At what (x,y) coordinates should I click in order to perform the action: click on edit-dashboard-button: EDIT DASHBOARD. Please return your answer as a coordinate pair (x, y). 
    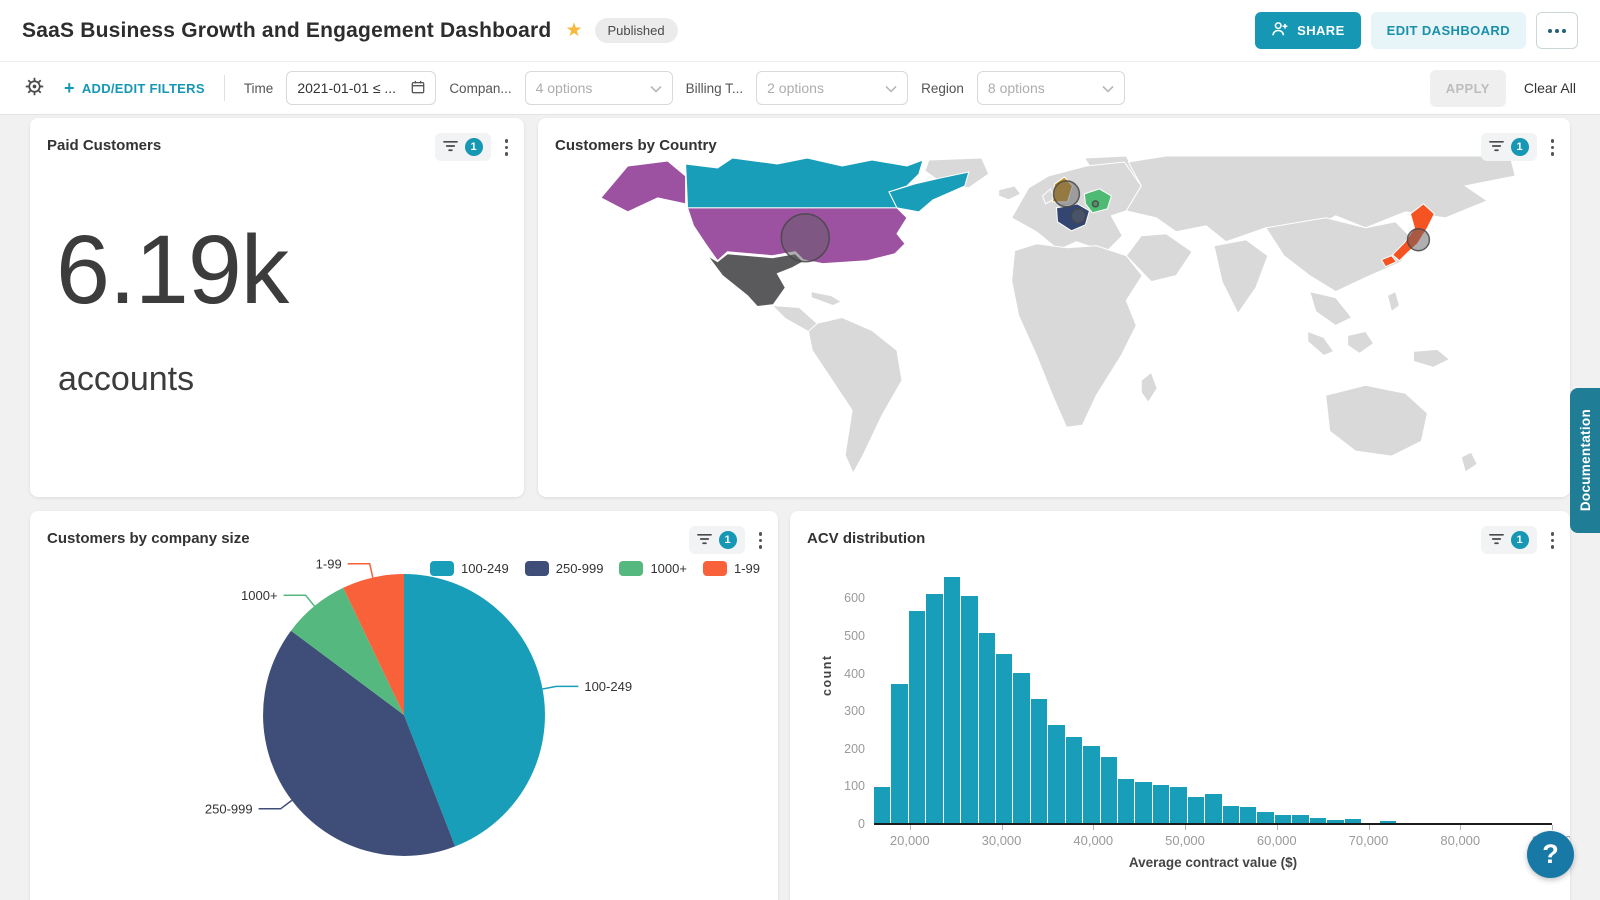
    Looking at the image, I should click on (1448, 30).